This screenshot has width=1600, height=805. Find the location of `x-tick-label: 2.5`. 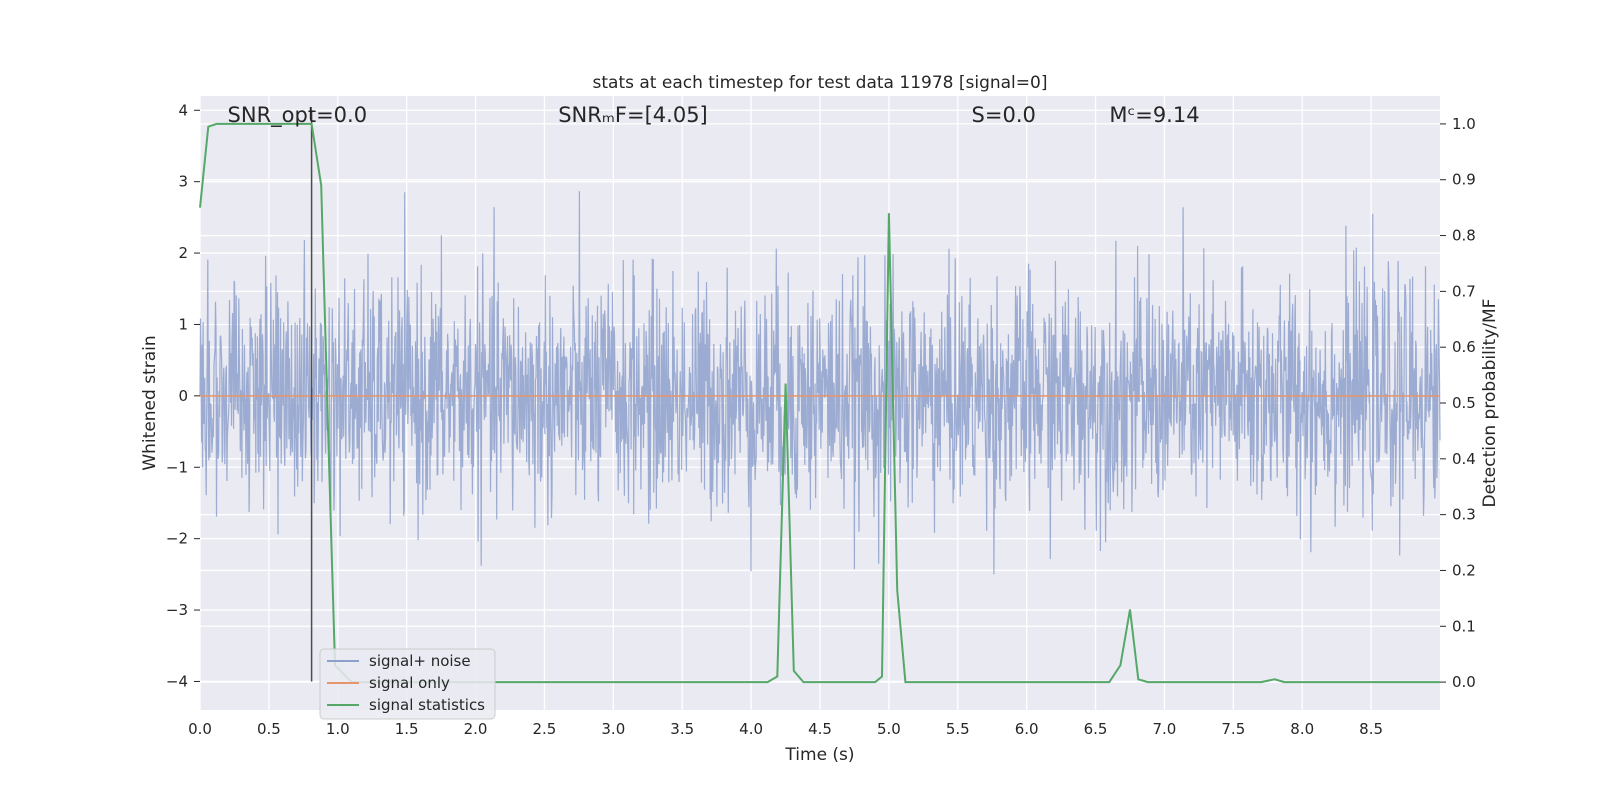

x-tick-label: 2.5 is located at coordinates (545, 729).